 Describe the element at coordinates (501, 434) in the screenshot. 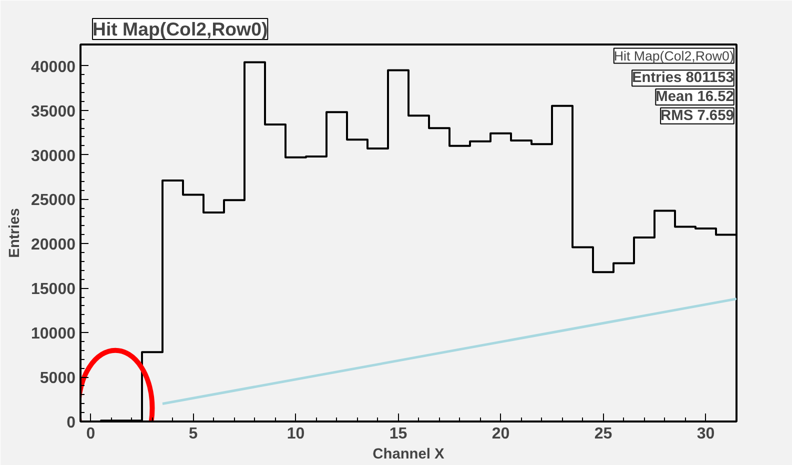

I see `x-tick-label: 20` at that location.